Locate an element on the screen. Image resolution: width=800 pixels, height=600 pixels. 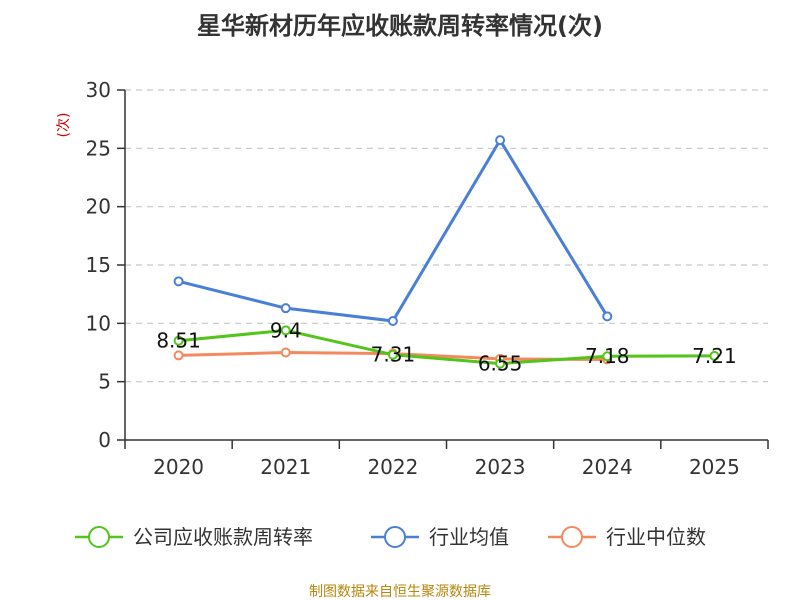
x-tick-label: 2020 is located at coordinates (178, 467).